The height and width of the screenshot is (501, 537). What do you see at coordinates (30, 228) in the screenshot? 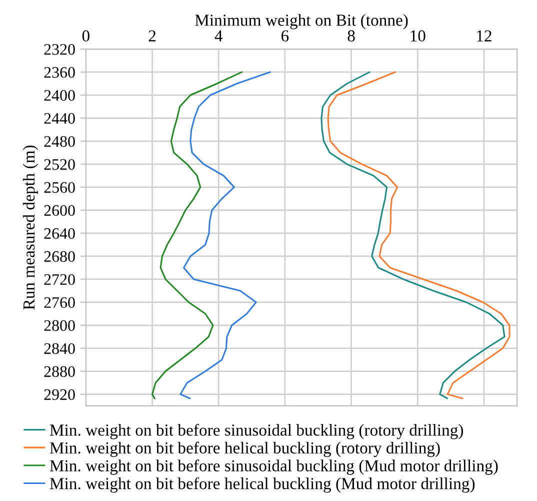
I see `y-axis-title: Run measured depth (m)` at bounding box center [30, 228].